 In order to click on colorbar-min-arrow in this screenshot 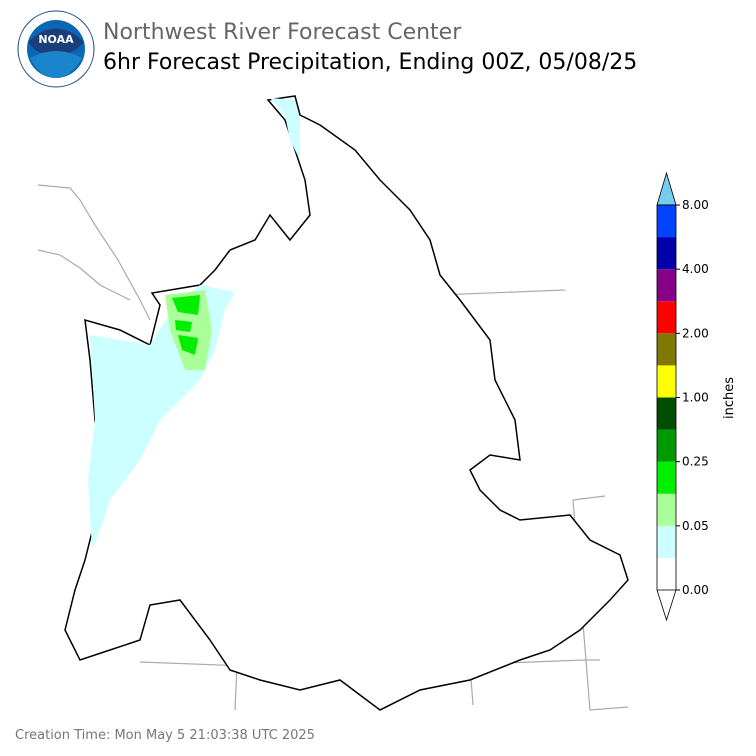, I will do `click(666, 605)`.